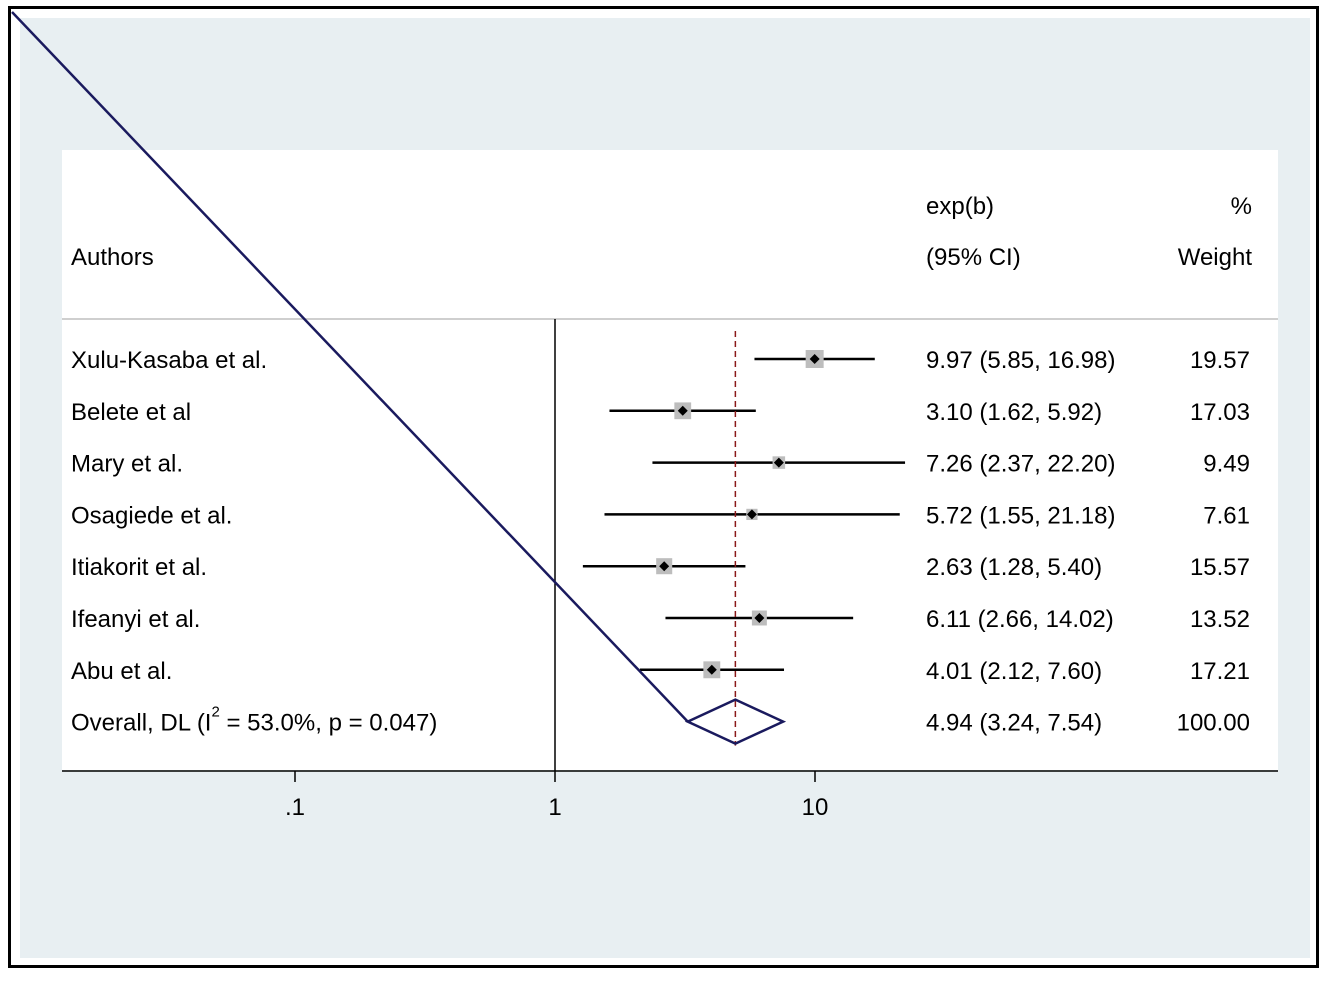  Describe the element at coordinates (1213, 723) in the screenshot. I see `overall-weight-text: 100.00` at that location.